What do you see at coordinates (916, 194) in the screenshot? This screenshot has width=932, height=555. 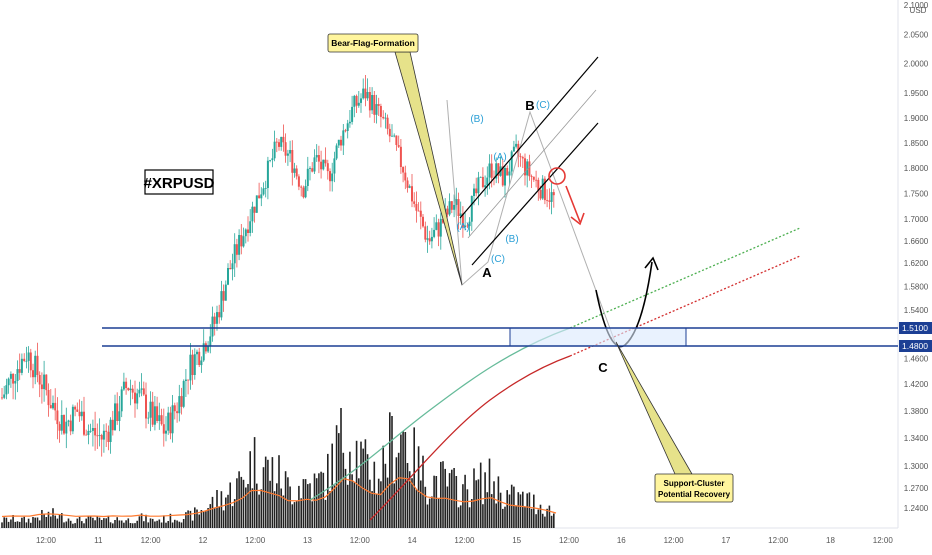 I see `price-tick-label: 1.7500` at bounding box center [916, 194].